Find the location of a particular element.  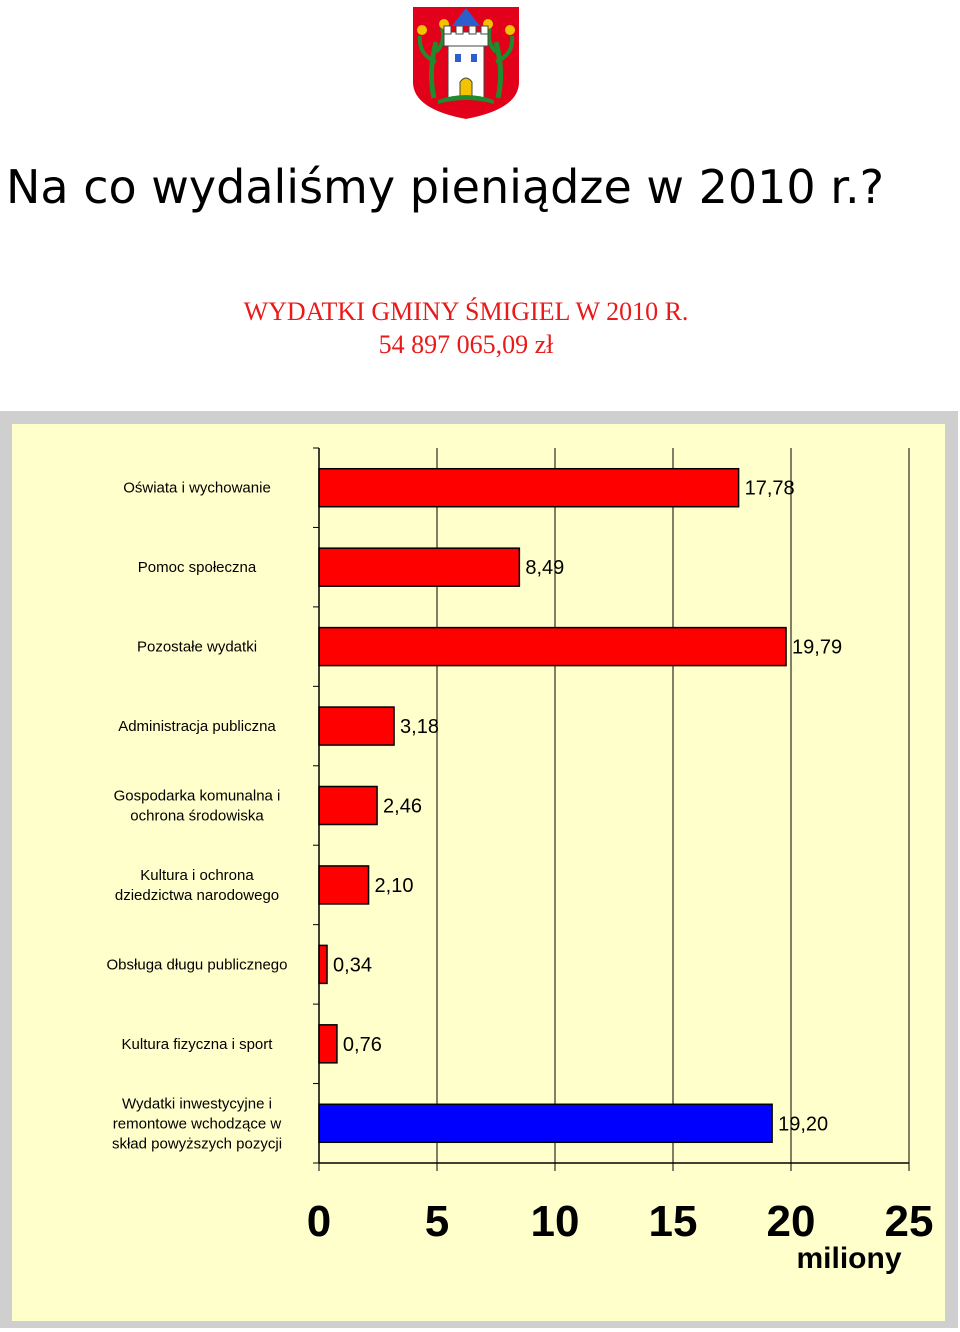

category-label: Gospodarka komunalna i is located at coordinates (197, 796).